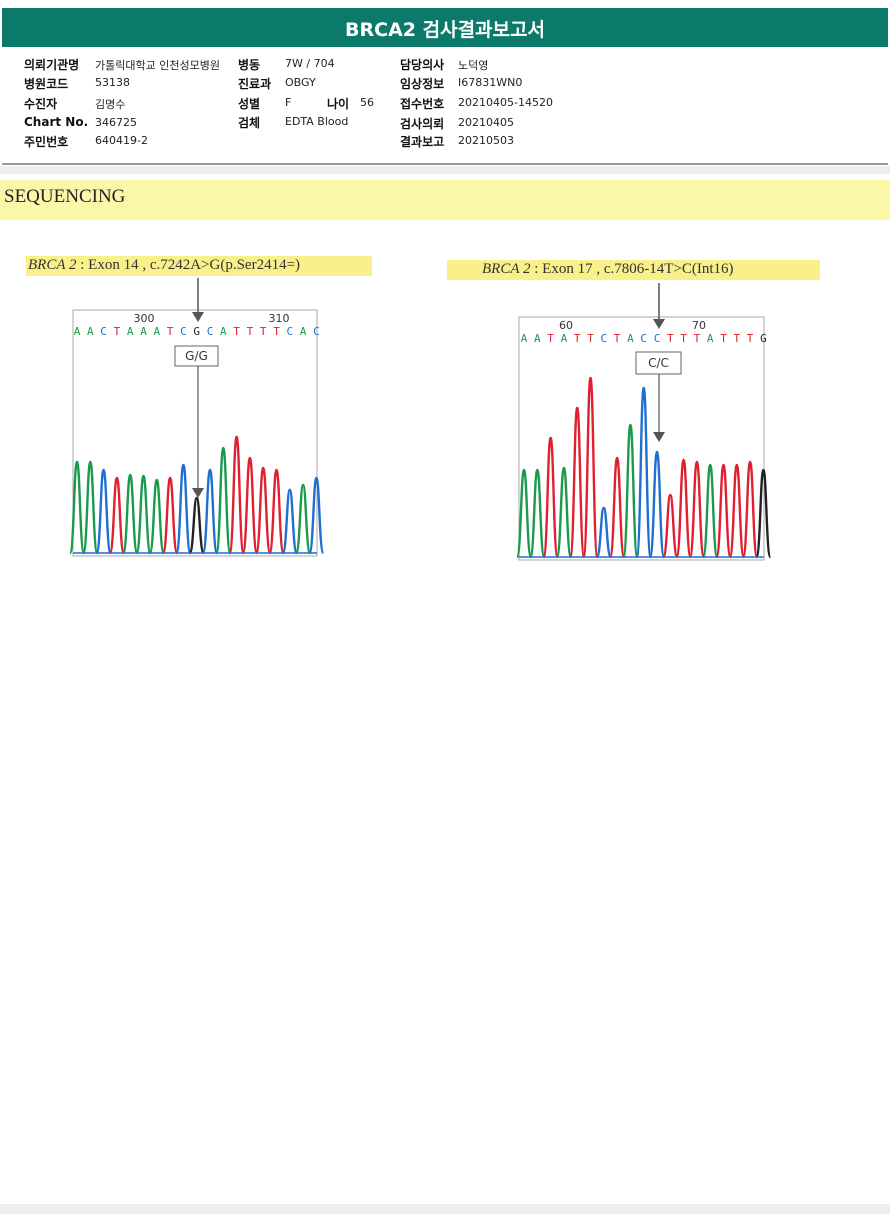  What do you see at coordinates (46, 84) in the screenshot?
I see `info-label: 병원코드` at bounding box center [46, 84].